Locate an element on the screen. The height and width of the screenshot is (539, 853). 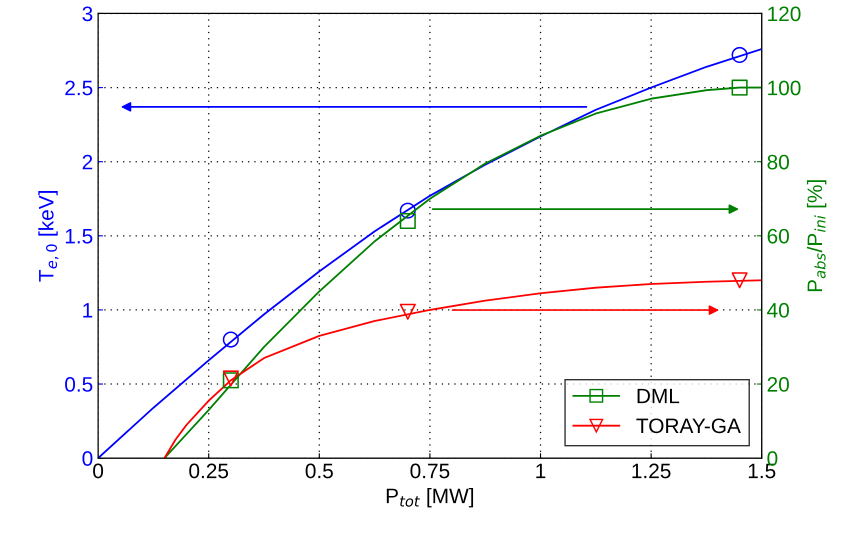
y2-axis-title: P$_{abs}$/P$_{ini}$ [%] is located at coordinates (816, 236).